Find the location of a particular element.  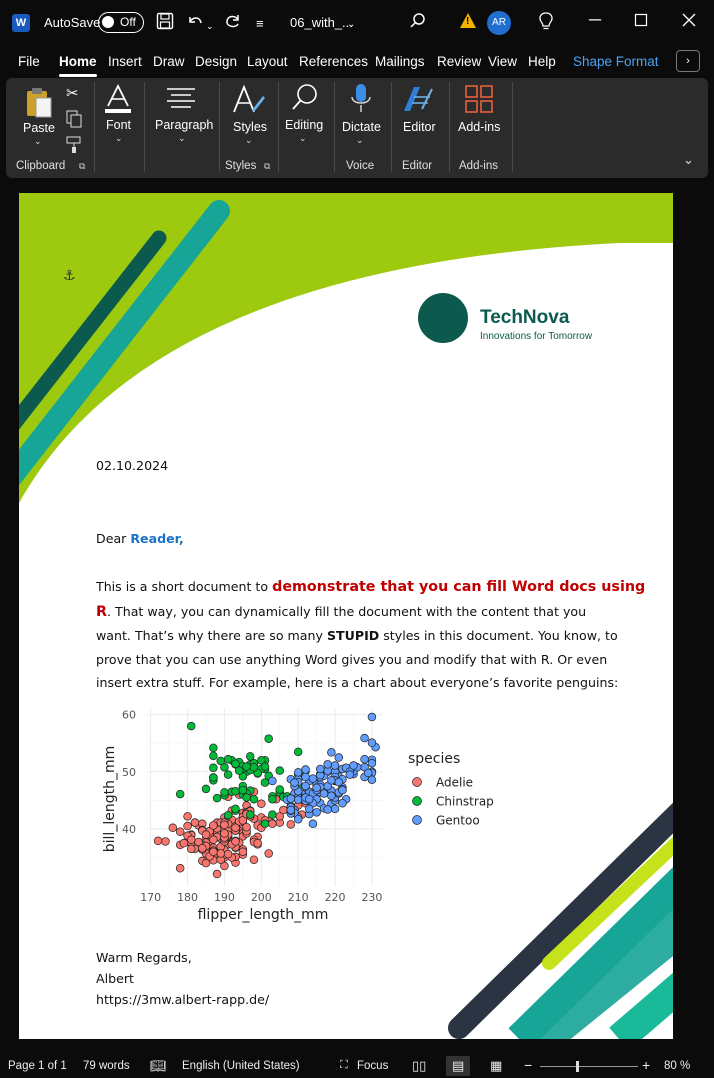

tab-references: References is located at coordinates (334, 61).